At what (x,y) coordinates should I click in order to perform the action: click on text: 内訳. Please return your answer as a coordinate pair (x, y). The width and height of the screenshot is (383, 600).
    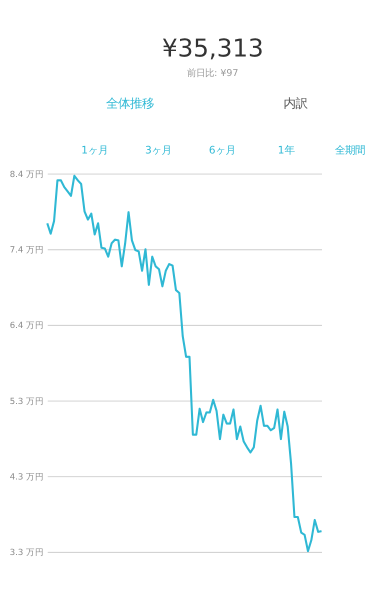
    Looking at the image, I should click on (296, 103).